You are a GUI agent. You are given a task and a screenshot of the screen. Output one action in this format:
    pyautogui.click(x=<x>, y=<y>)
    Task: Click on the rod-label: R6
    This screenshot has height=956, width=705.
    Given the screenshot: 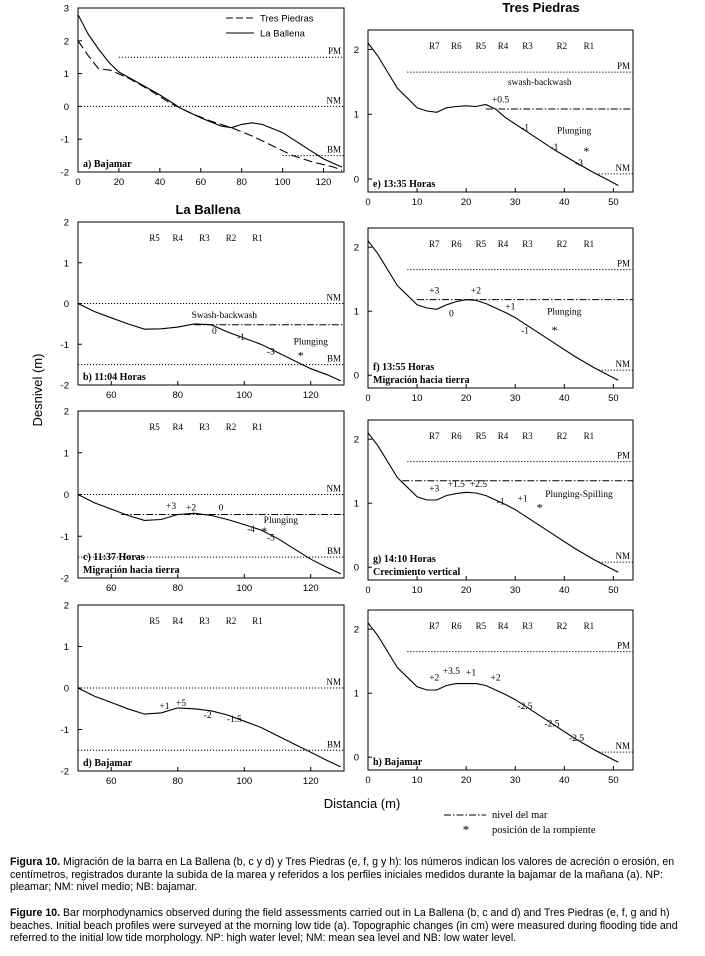 What is the action you would take?
    pyautogui.click(x=456, y=46)
    